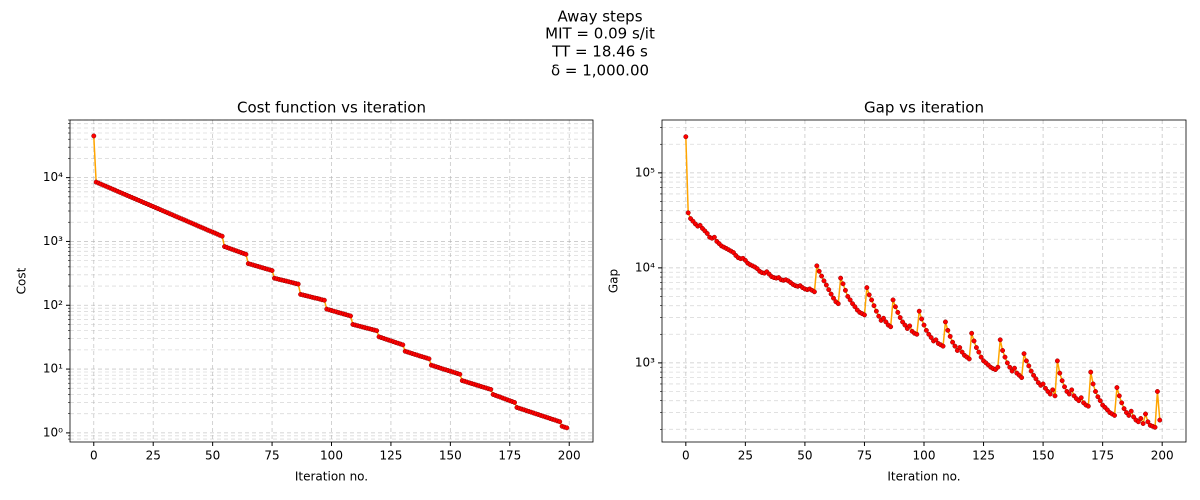 The height and width of the screenshot is (500, 1200). What do you see at coordinates (22, 280) in the screenshot?
I see `y-axis-label: Cost` at bounding box center [22, 280].